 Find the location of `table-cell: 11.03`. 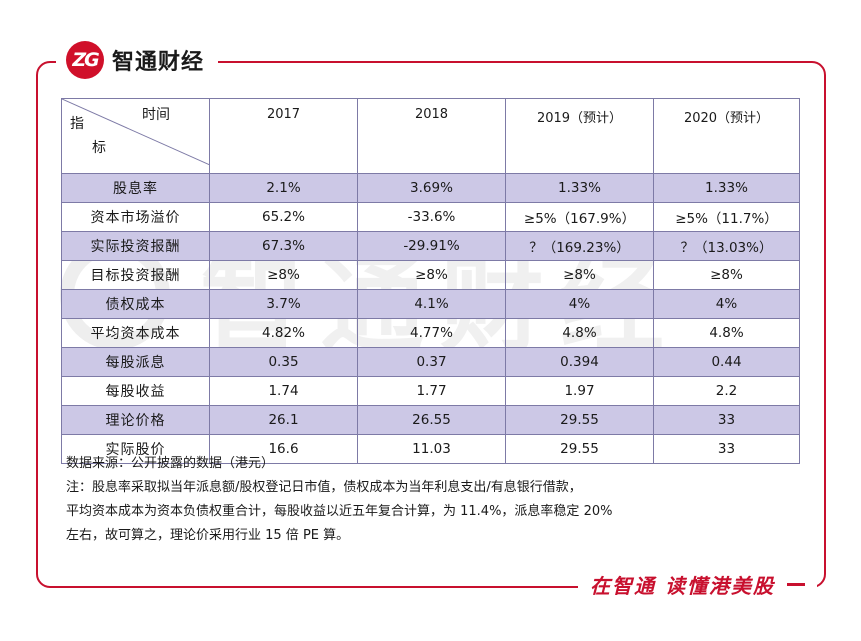

table-cell: 11.03 is located at coordinates (431, 449).